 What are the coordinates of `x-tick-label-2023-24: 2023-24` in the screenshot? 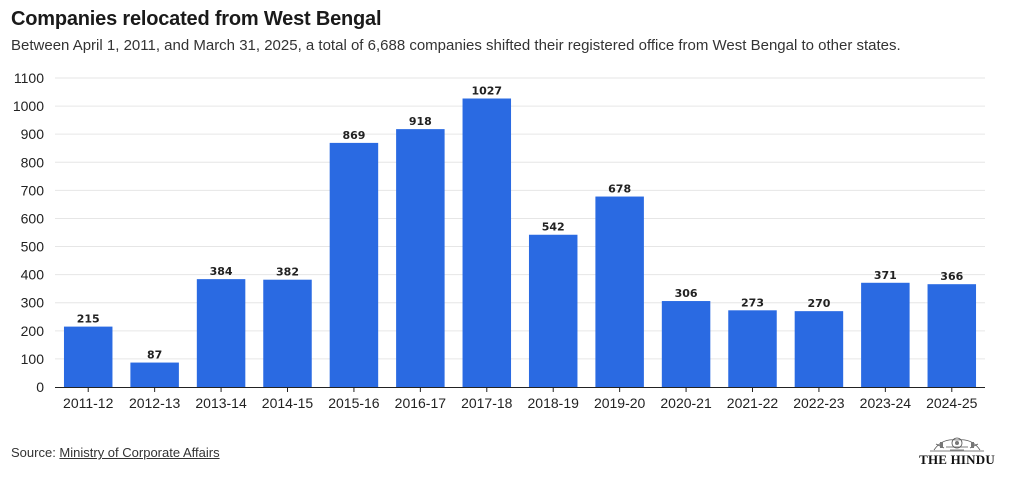 It's located at (886, 403).